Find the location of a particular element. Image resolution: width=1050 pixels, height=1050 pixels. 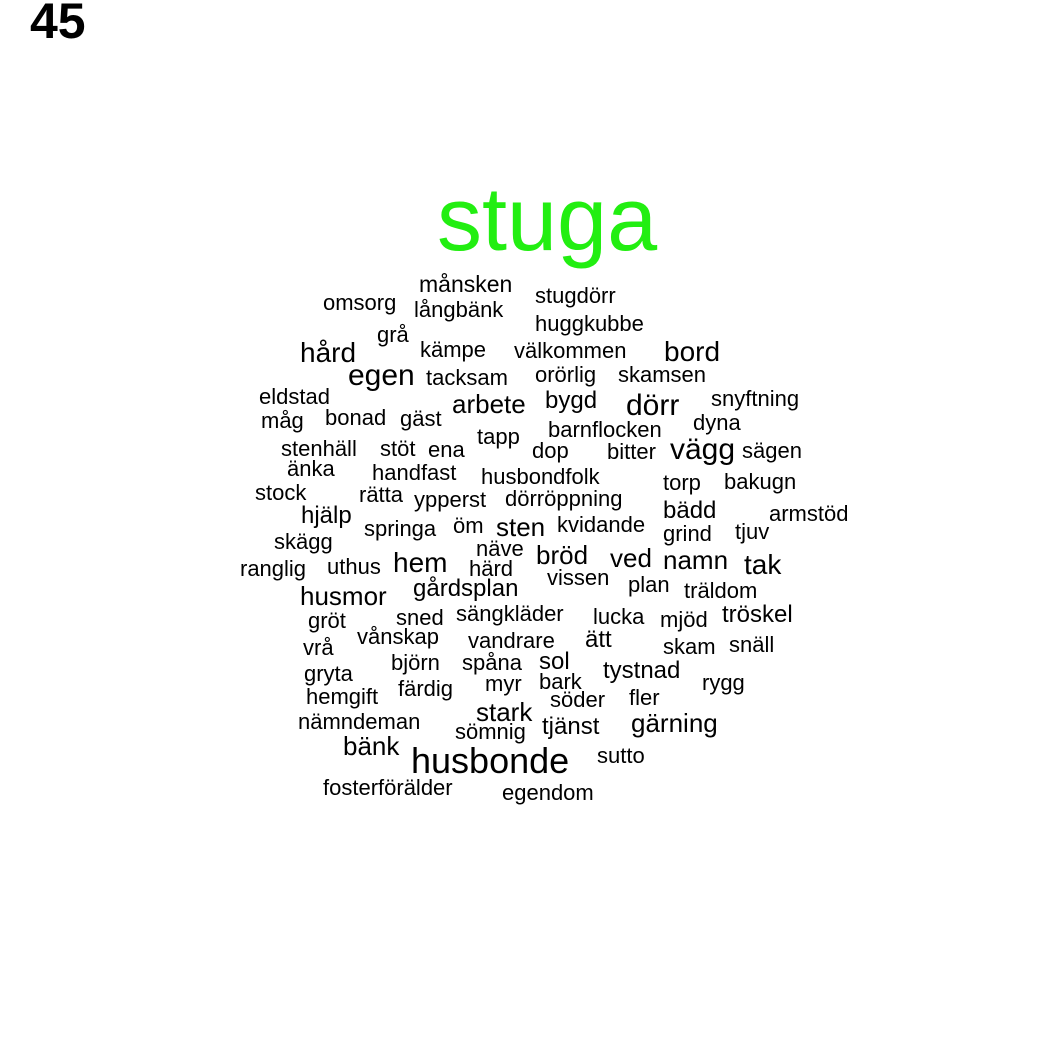

cloud-word: dop is located at coordinates (550, 450).